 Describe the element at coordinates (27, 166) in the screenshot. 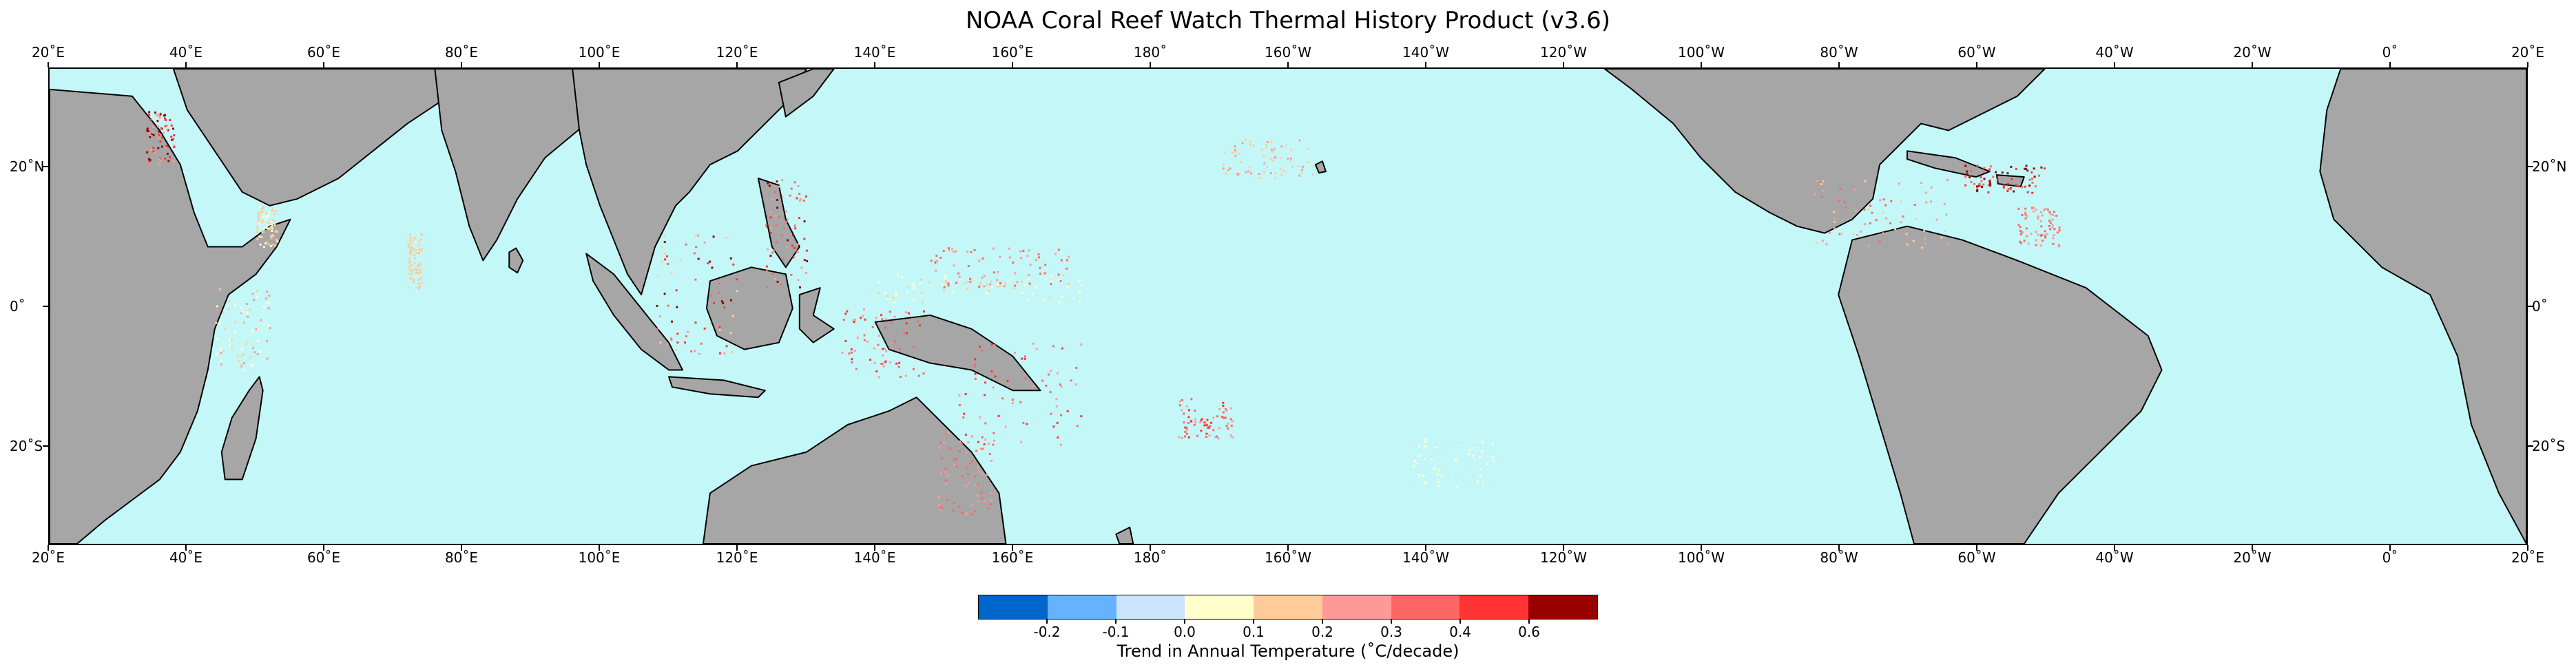

I see `latitude-tick-label: 20˚N` at that location.